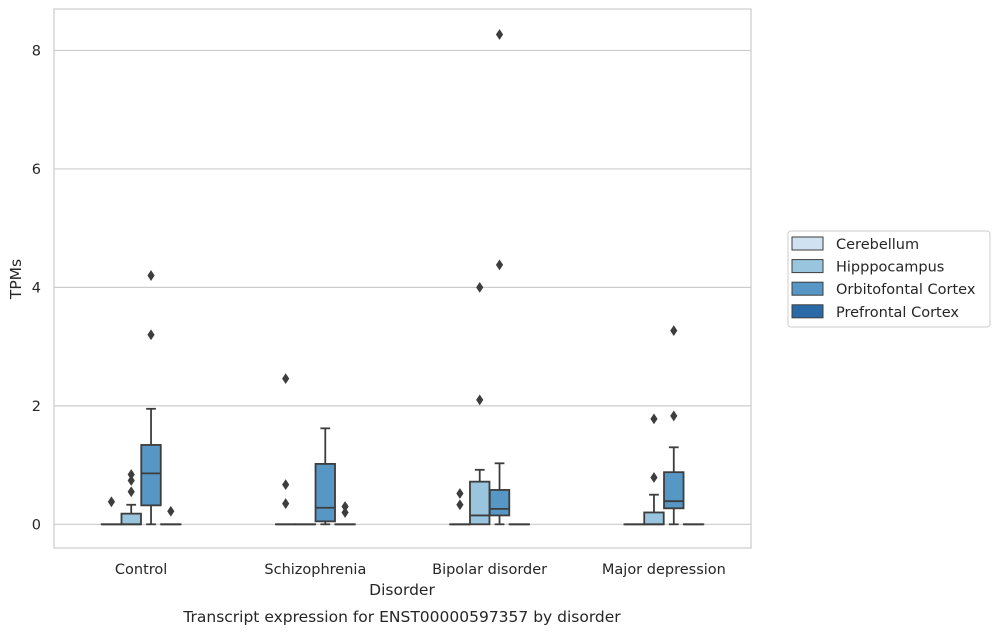  Describe the element at coordinates (664, 570) in the screenshot. I see `x-tick-label: Major depression` at that location.